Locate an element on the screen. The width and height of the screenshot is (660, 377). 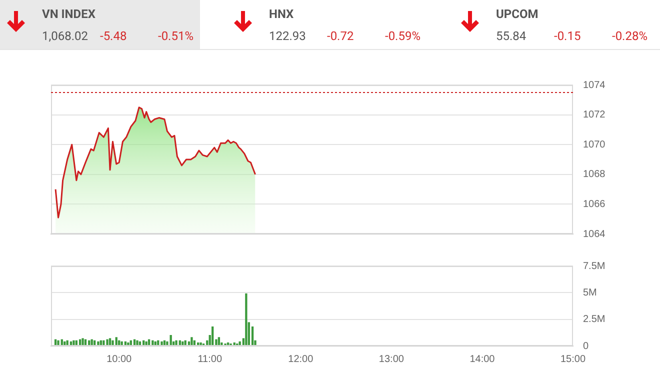
text: -0.72 is located at coordinates (340, 36).